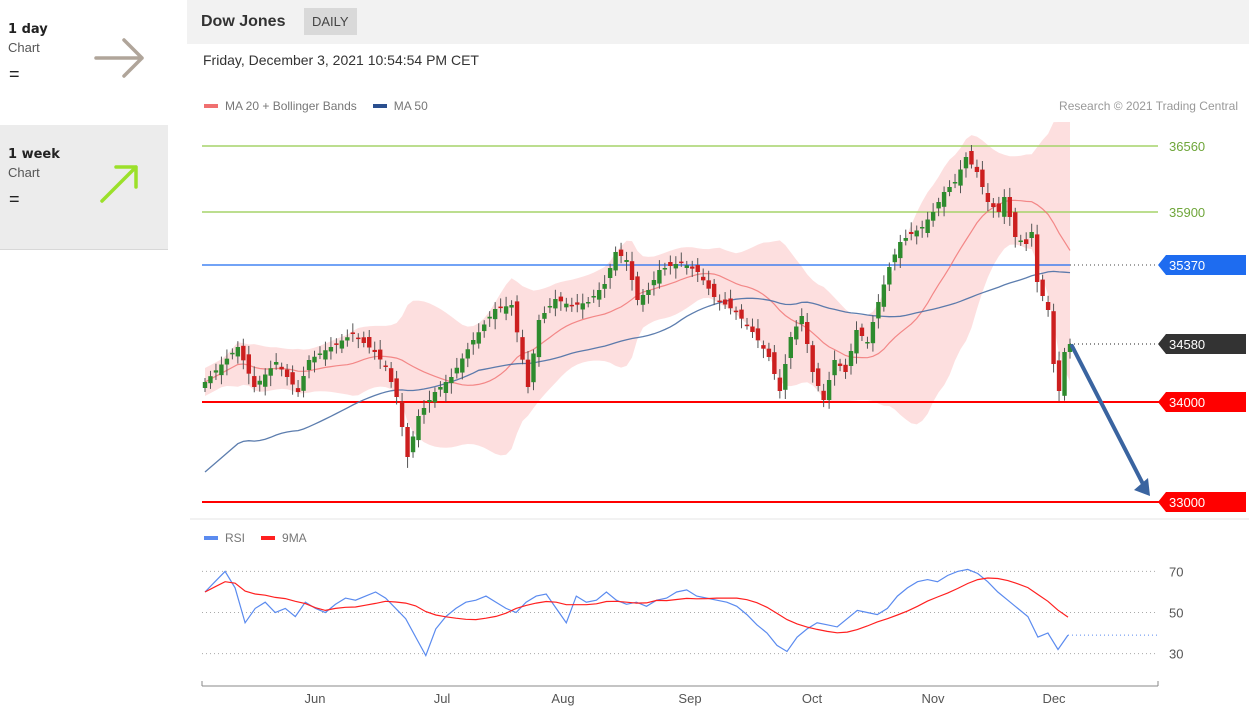  I want to click on x-tick-label: Jun, so click(315, 698).